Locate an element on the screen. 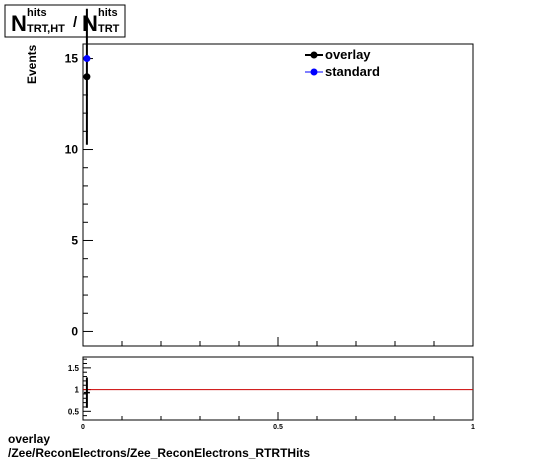 Image resolution: width=546 pixels, height=462 pixels. title-main-a: N is located at coordinates (19, 23).